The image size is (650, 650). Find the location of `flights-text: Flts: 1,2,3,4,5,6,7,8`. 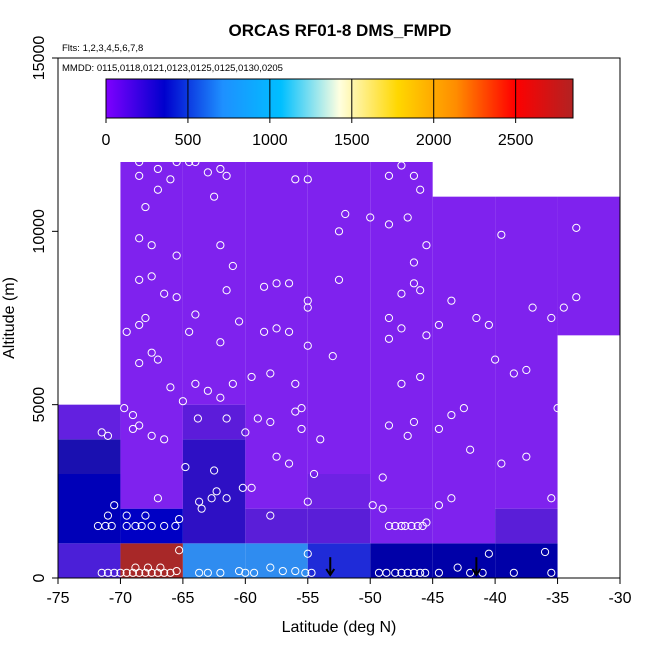

flights-text: Flts: 1,2,3,4,5,6,7,8 is located at coordinates (102, 48).